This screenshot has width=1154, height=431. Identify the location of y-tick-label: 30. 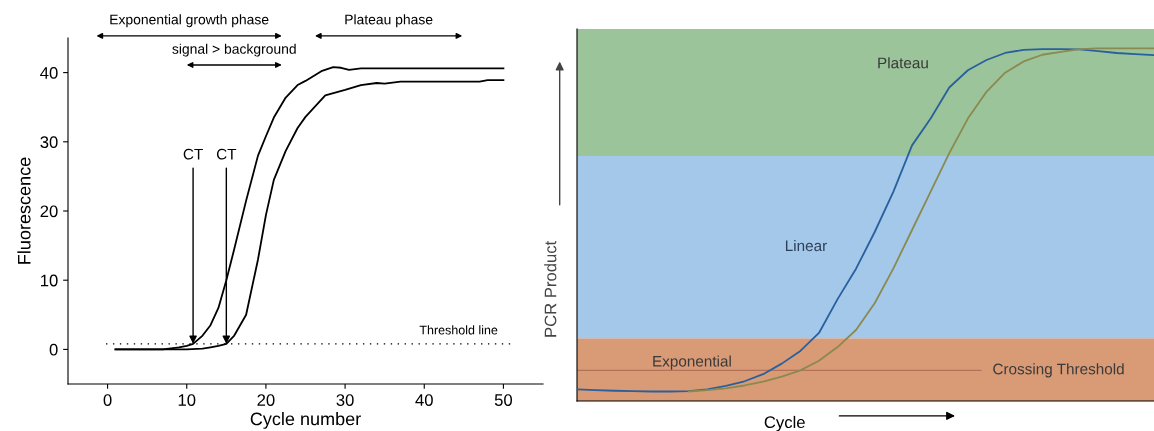
(49, 142).